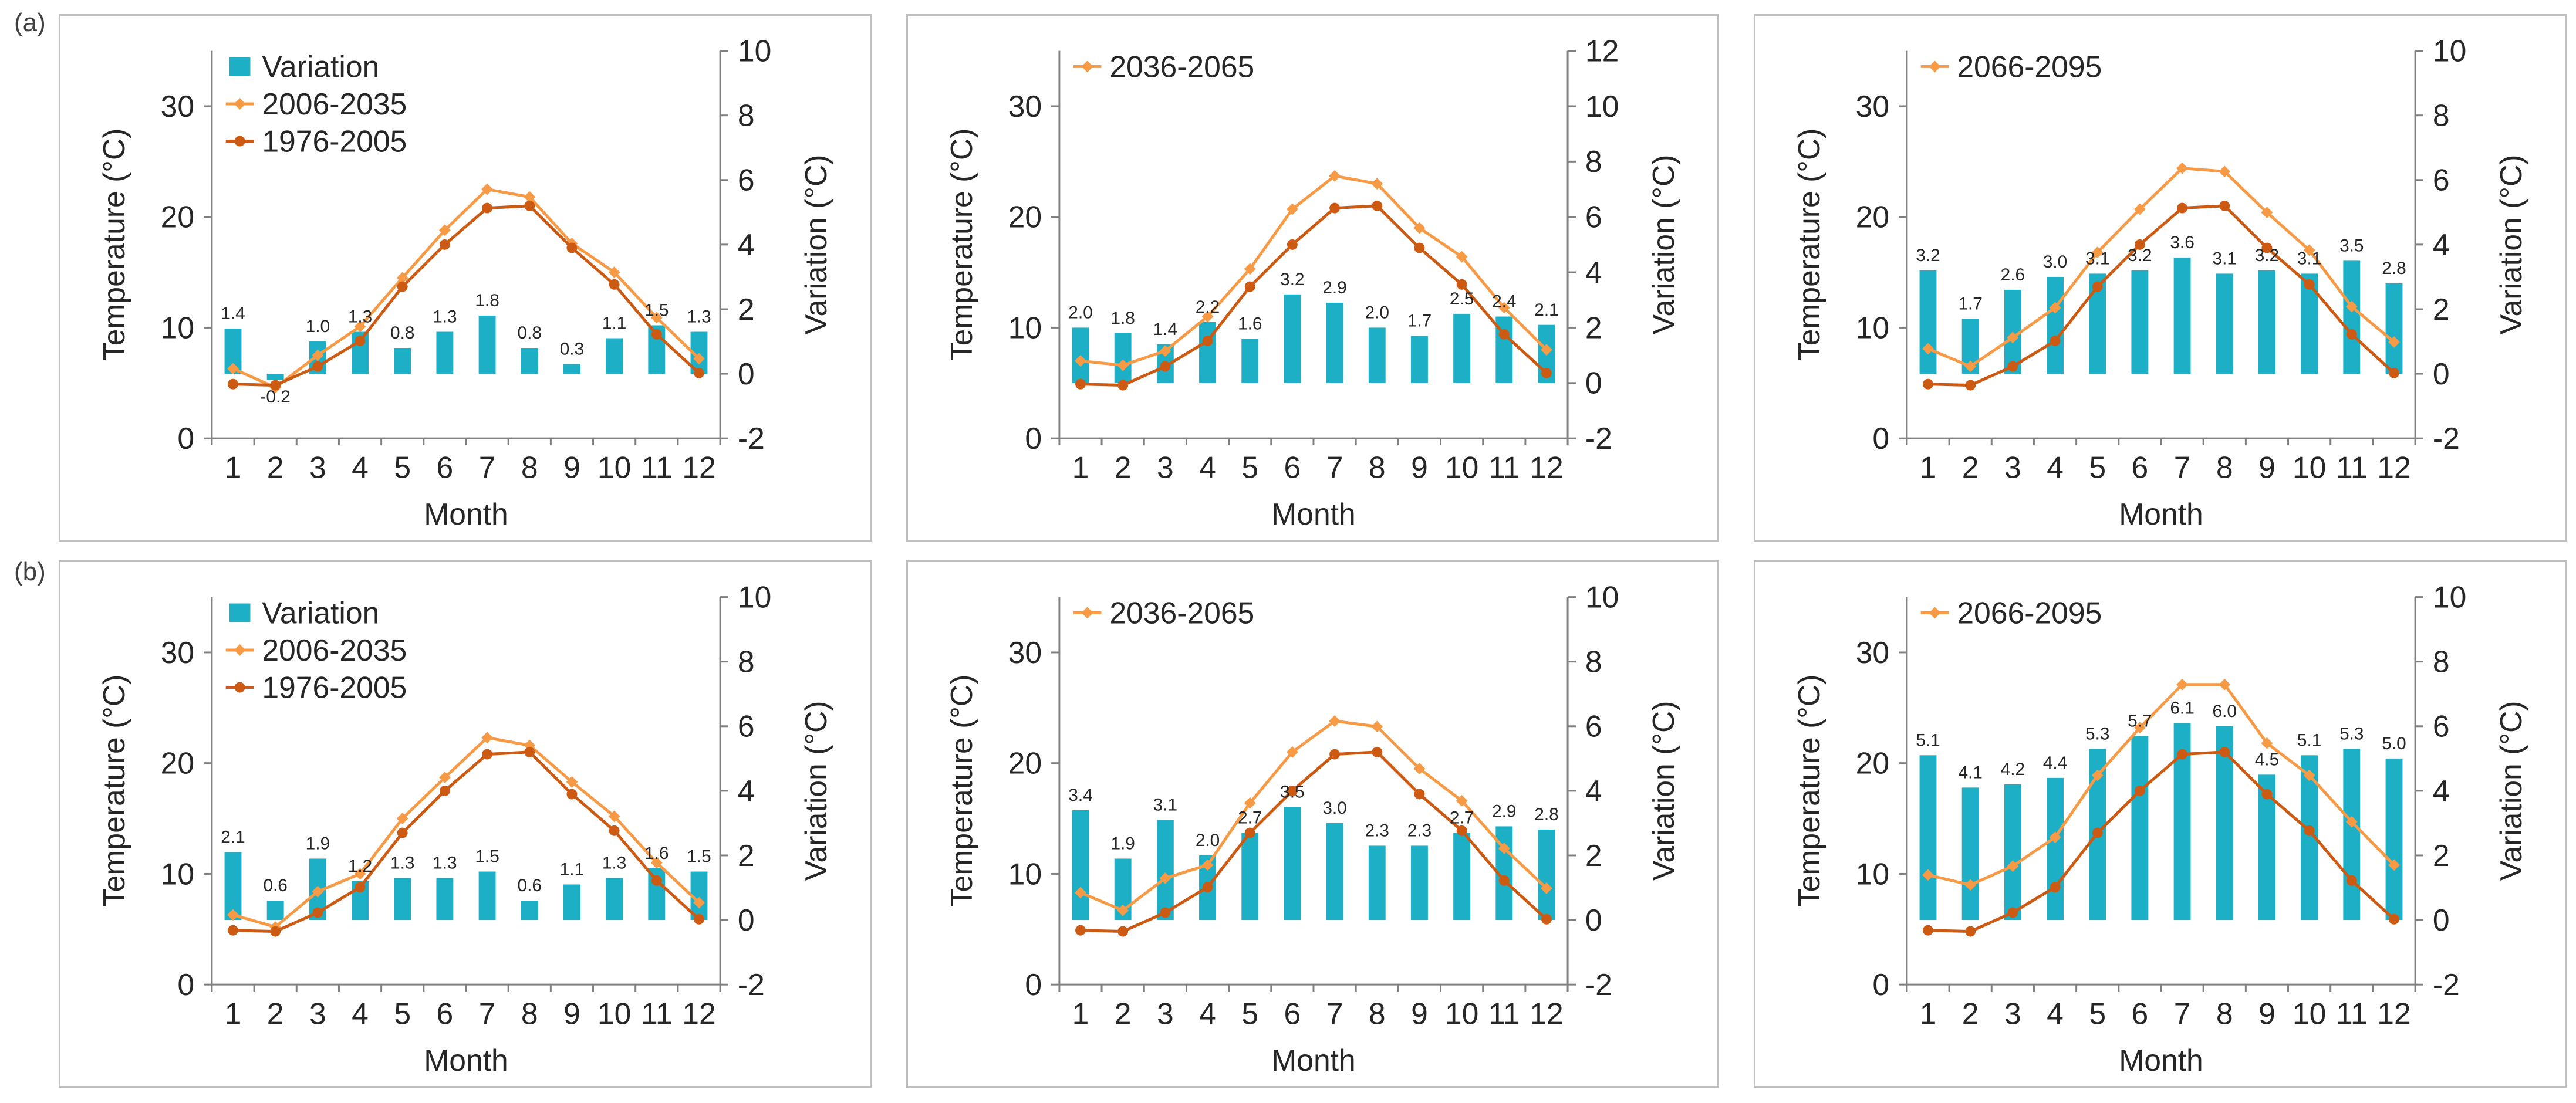 This screenshot has height=1103, width=2576. What do you see at coordinates (1462, 818) in the screenshot?
I see `variation-data-label: 2.7` at bounding box center [1462, 818].